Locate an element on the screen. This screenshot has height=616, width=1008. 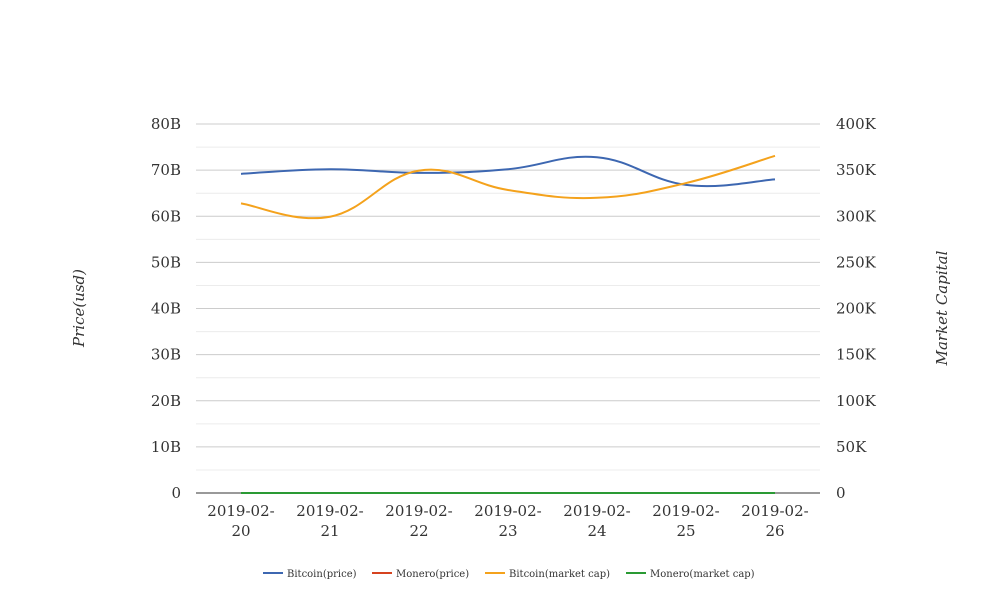
y2-tick-label: 50K is located at coordinates (851, 447).